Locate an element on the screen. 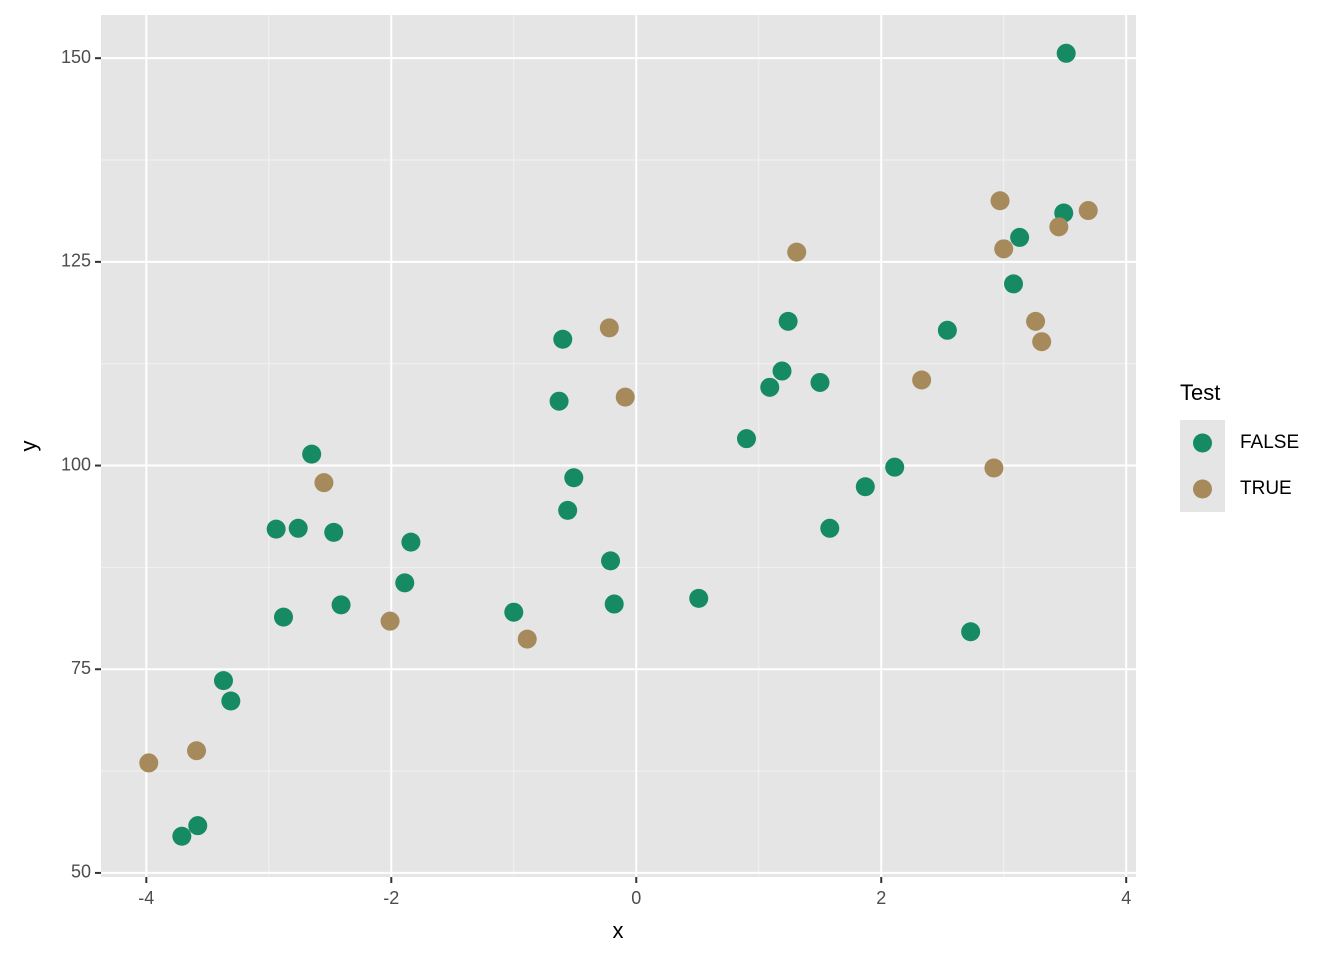 The width and height of the screenshot is (1344, 960). legend-title: Test is located at coordinates (1200, 392).